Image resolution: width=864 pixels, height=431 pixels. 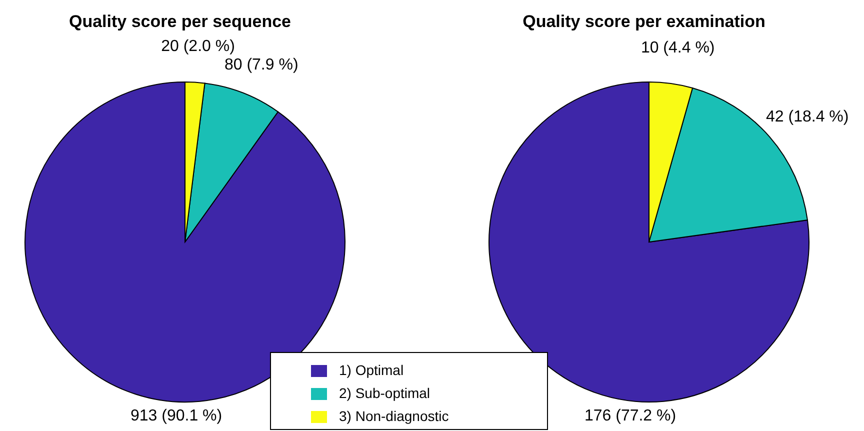 What do you see at coordinates (644, 22) in the screenshot?
I see `chart-title: Quality score per examination` at bounding box center [644, 22].